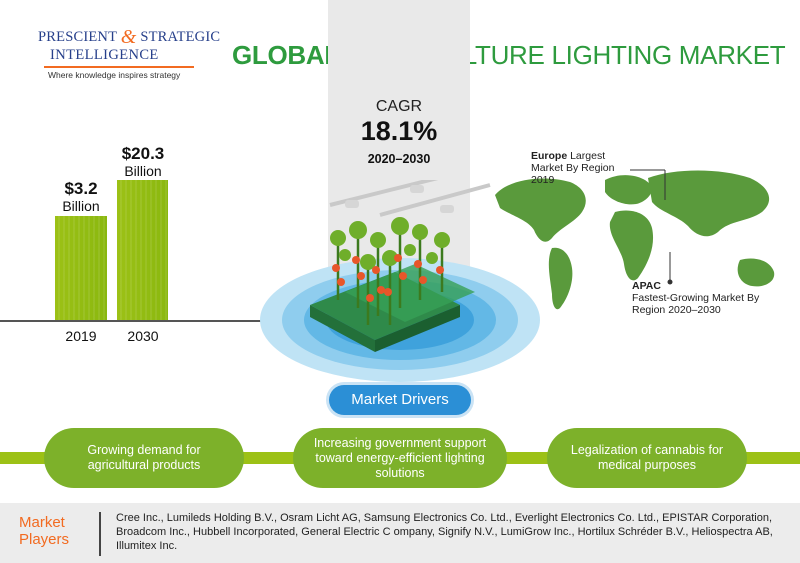 This screenshot has width=800, height=563. I want to click on europe-text: Largest Market By Region 2019, so click(573, 168).